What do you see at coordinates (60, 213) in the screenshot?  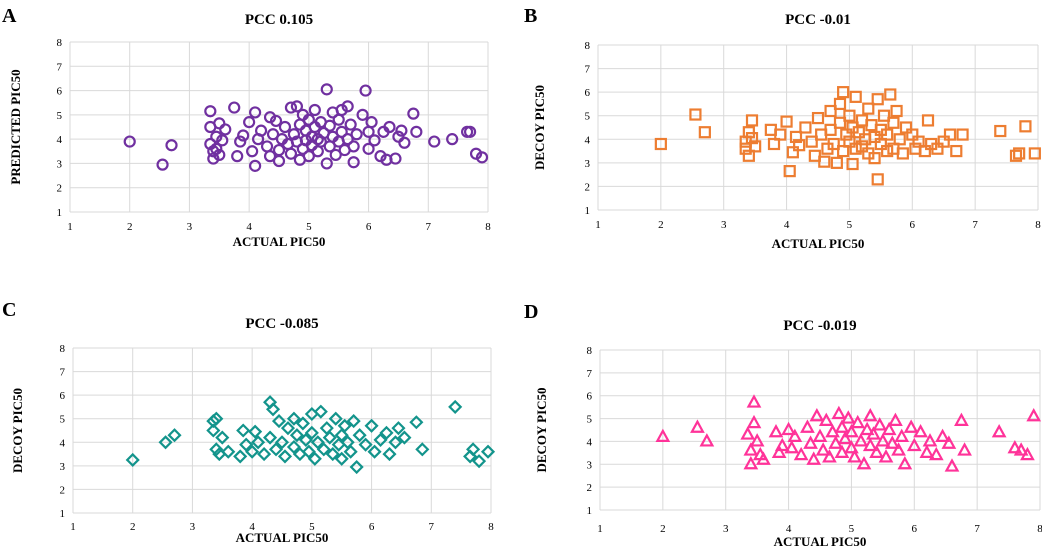 I see `y-tick-label: 1` at bounding box center [60, 213].